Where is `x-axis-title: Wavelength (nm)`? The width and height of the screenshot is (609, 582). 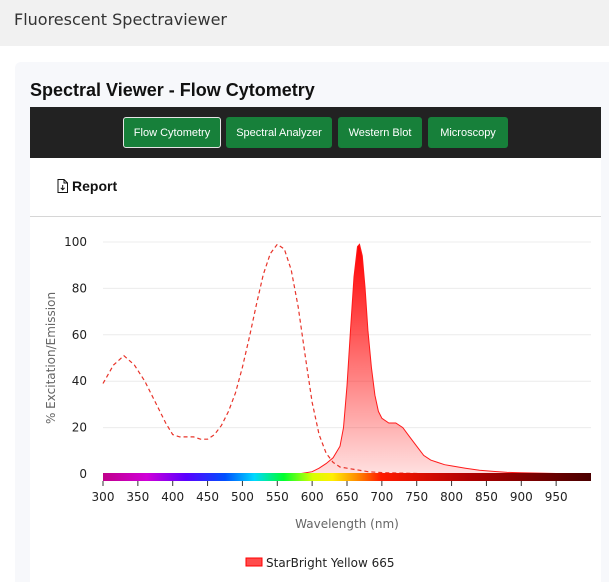
x-axis-title: Wavelength (nm) is located at coordinates (347, 524).